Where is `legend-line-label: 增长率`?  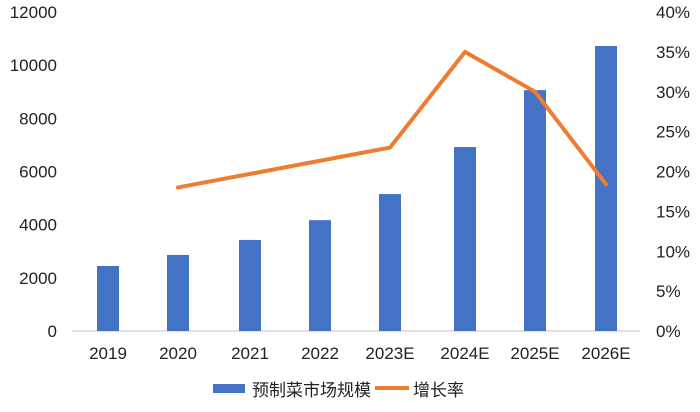 legend-line-label: 增长率 is located at coordinates (438, 391).